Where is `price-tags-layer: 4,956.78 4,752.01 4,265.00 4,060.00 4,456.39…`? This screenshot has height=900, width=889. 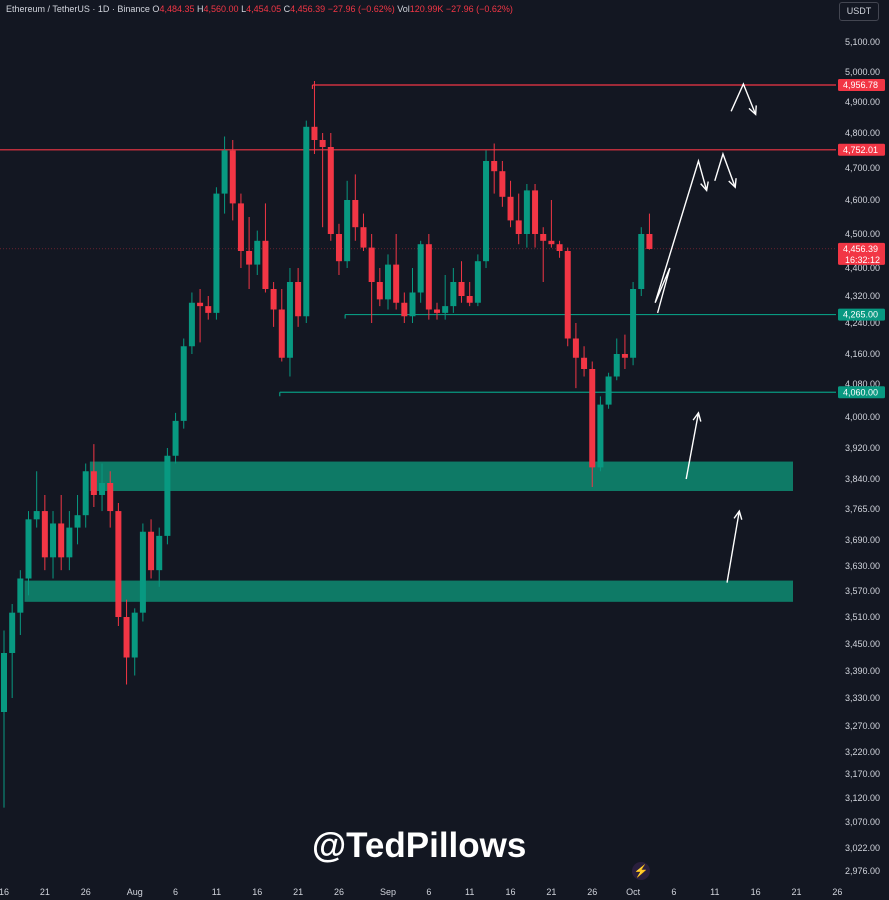 price-tags-layer: 4,956.78 4,752.01 4,265.00 4,060.00 4,456.39… is located at coordinates (861, 238).